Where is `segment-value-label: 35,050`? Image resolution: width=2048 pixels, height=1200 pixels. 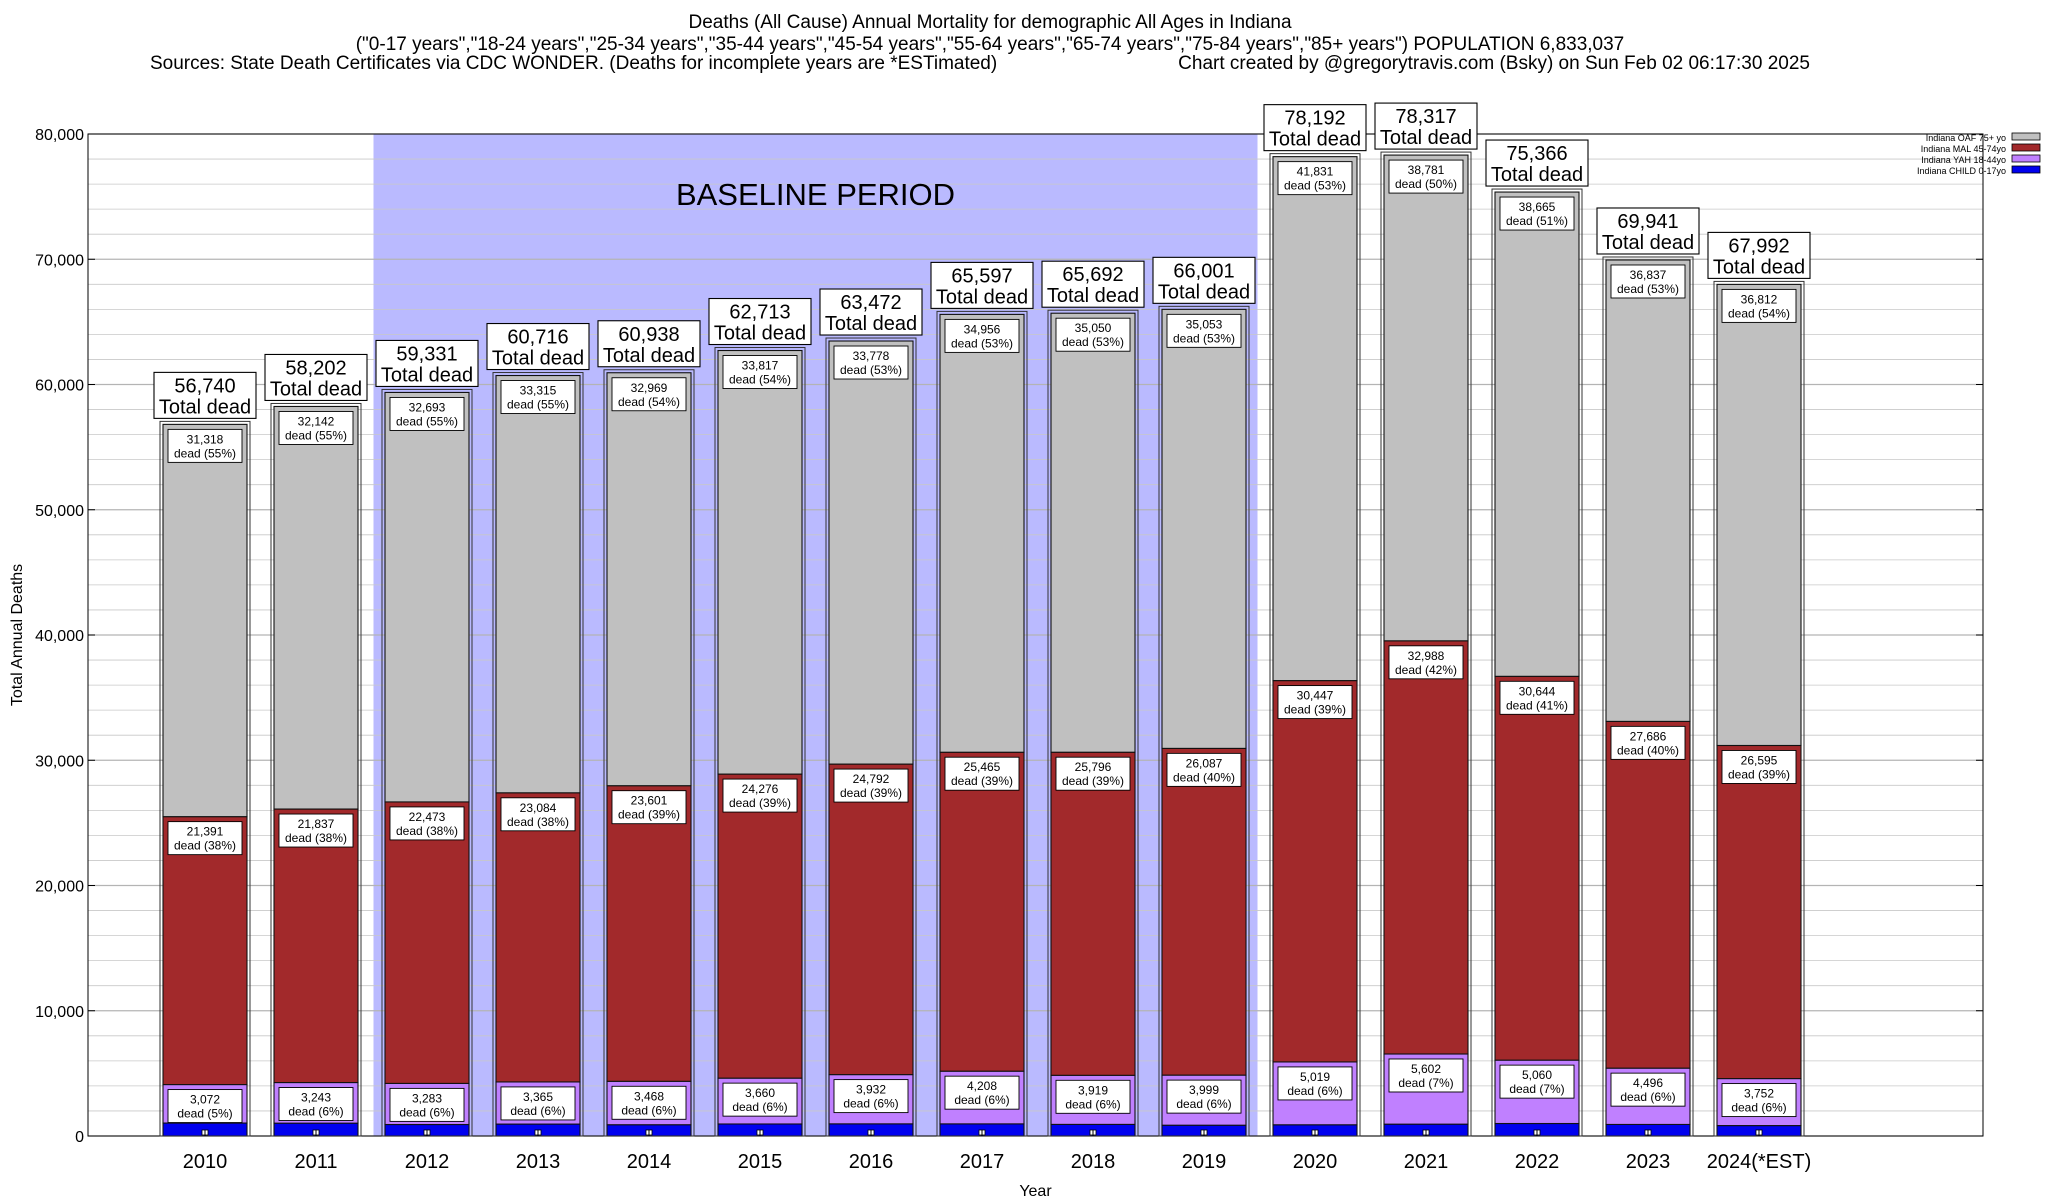
segment-value-label: 35,050 is located at coordinates (1093, 328).